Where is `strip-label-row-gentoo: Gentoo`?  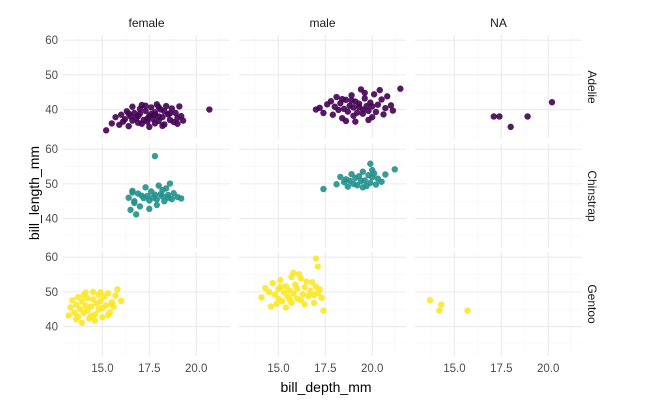
strip-label-row-gentoo: Gentoo is located at coordinates (592, 304).